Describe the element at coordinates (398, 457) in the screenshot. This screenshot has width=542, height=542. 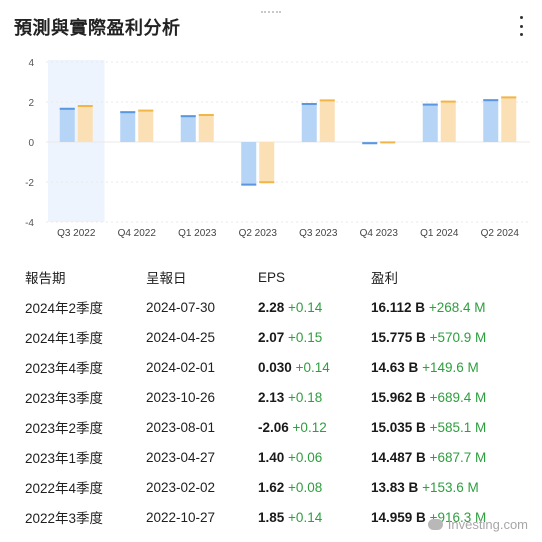
I see `revenue-value: 14.487 B` at that location.